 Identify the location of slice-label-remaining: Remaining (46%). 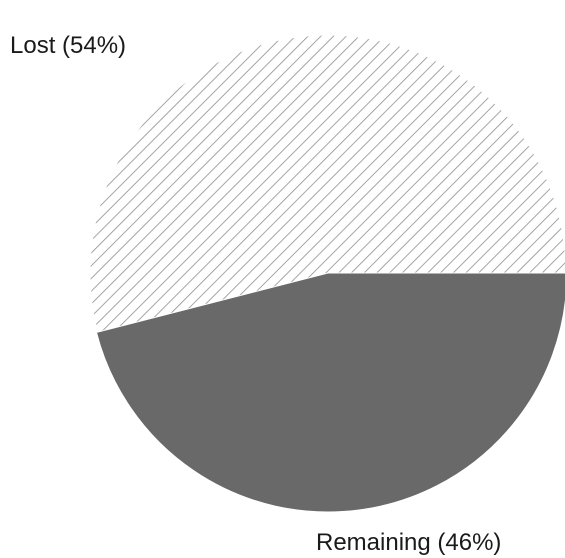
(408, 542).